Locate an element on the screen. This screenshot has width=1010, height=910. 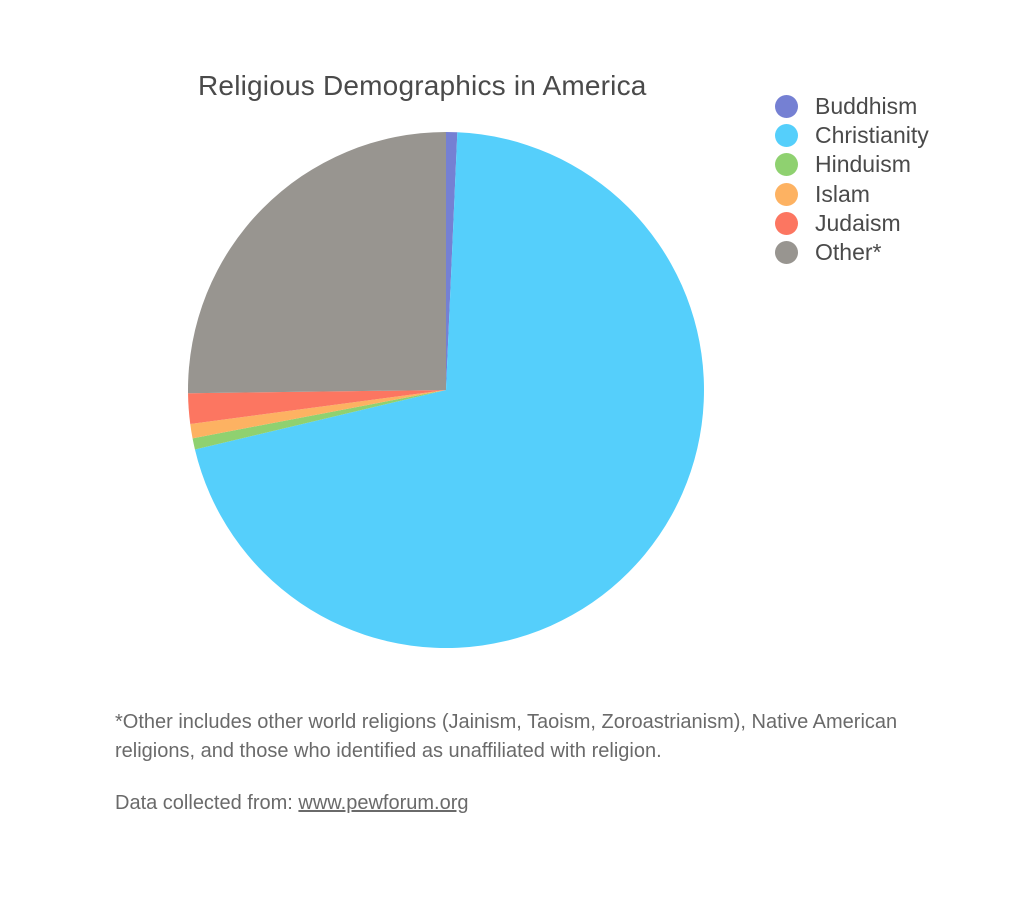
pie-slice-other is located at coordinates (317, 263).